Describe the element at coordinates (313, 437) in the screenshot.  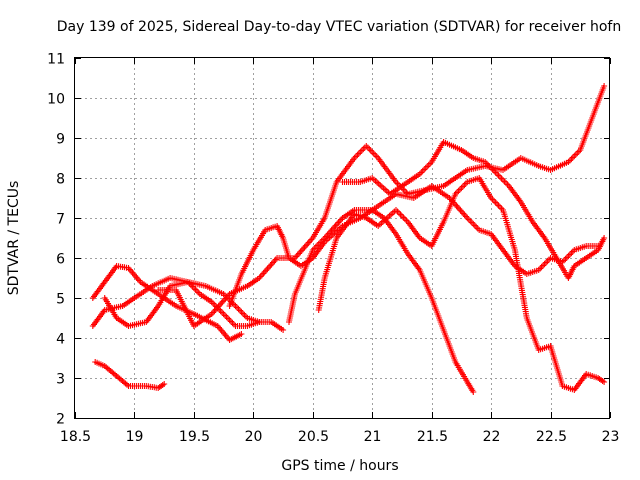
I see `x-tick-label: 20.5` at that location.